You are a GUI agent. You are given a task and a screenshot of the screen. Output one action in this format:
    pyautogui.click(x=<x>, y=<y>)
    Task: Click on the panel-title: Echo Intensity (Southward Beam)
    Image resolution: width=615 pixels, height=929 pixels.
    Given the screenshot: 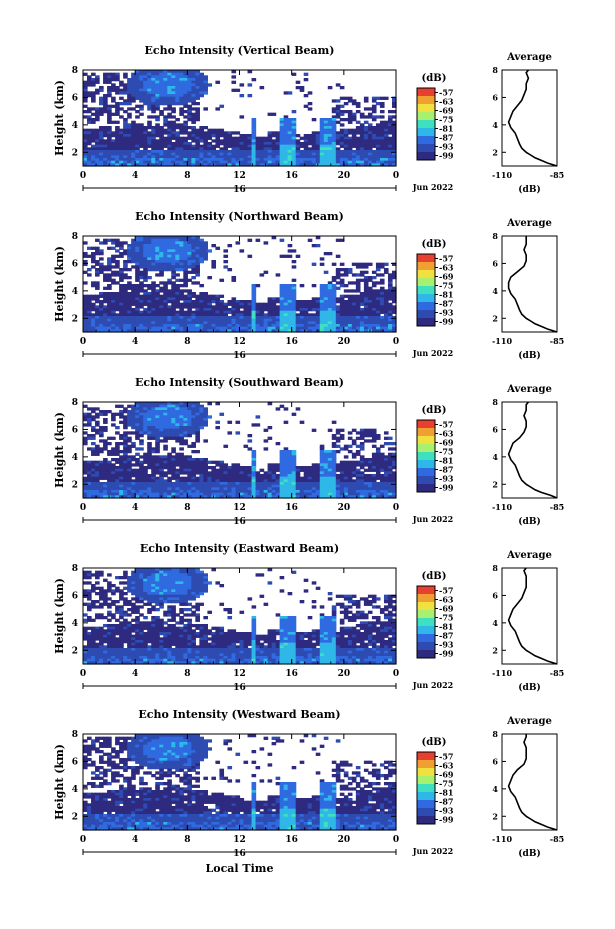 What is the action you would take?
    pyautogui.click(x=239, y=382)
    